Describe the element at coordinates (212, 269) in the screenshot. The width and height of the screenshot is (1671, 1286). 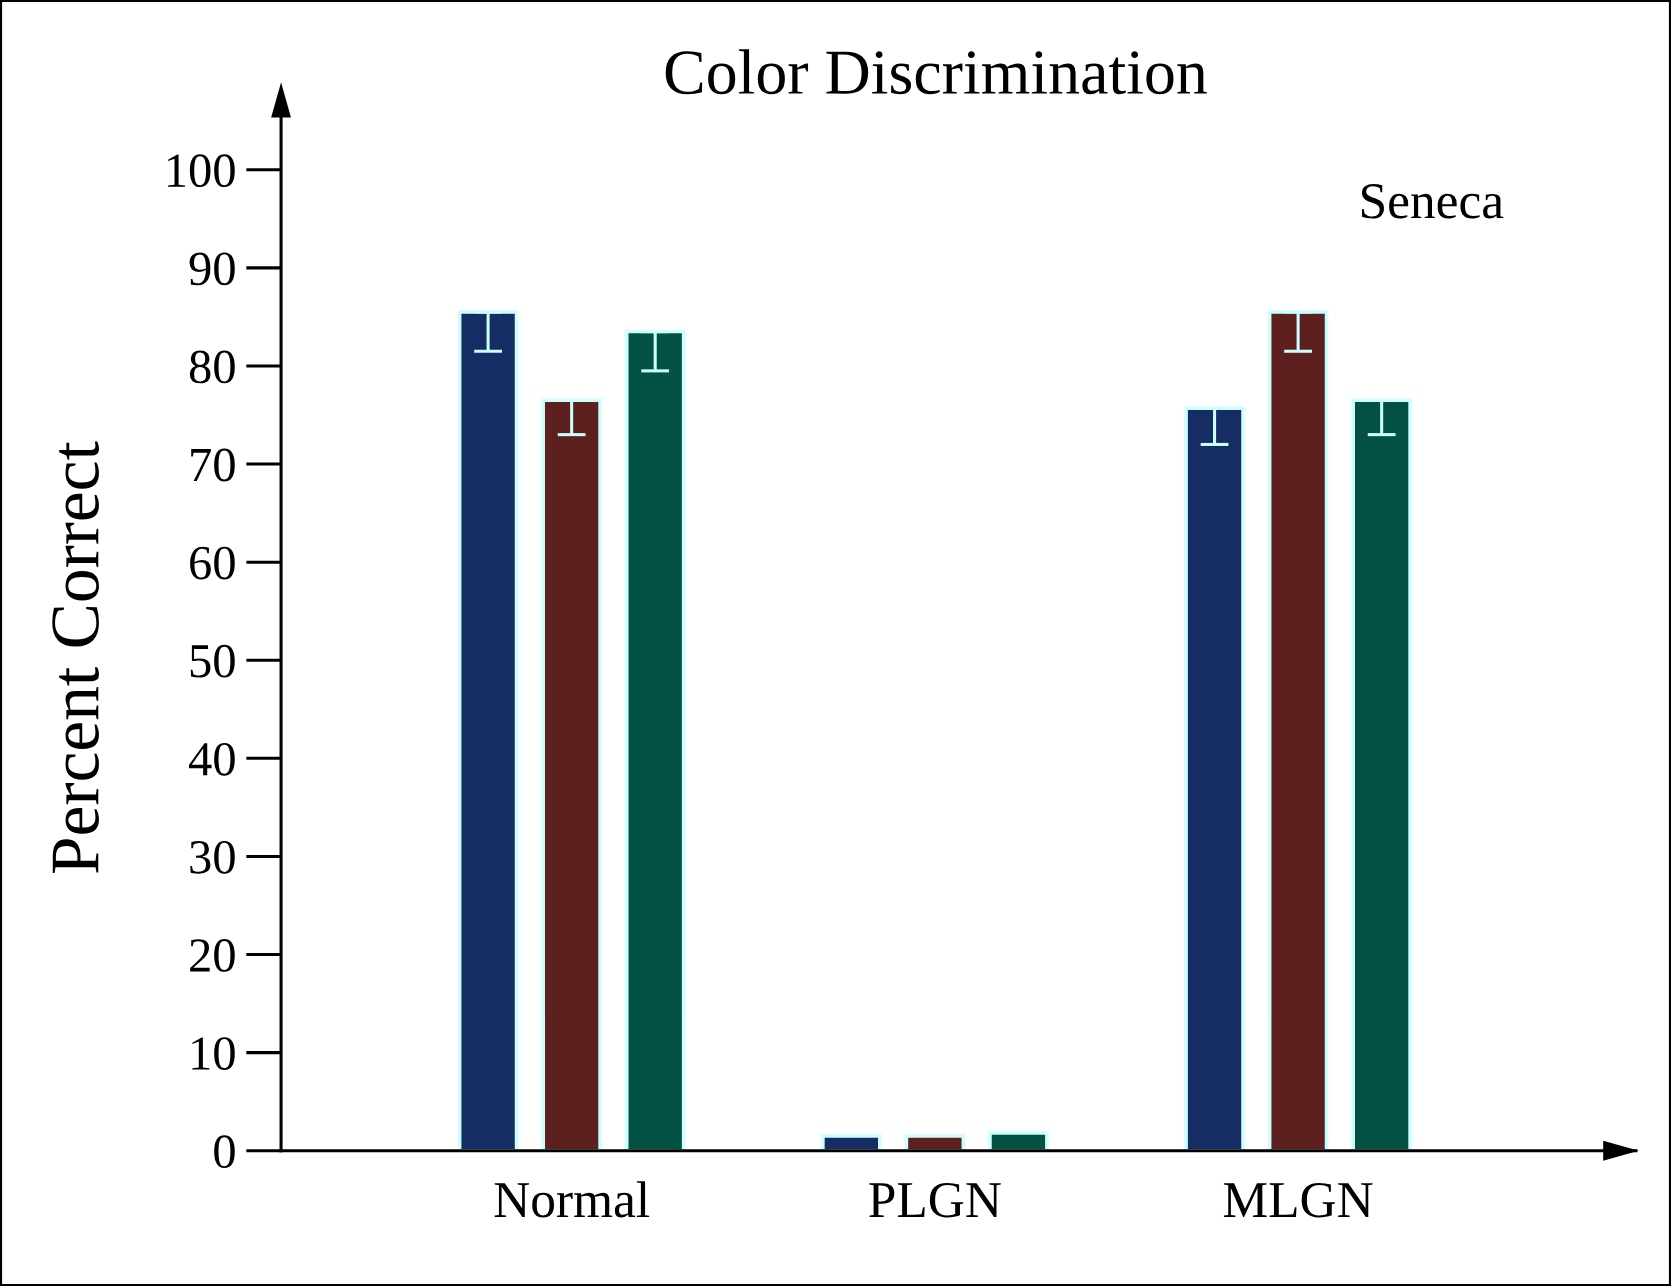
I see `y-tick-label: 90` at that location.